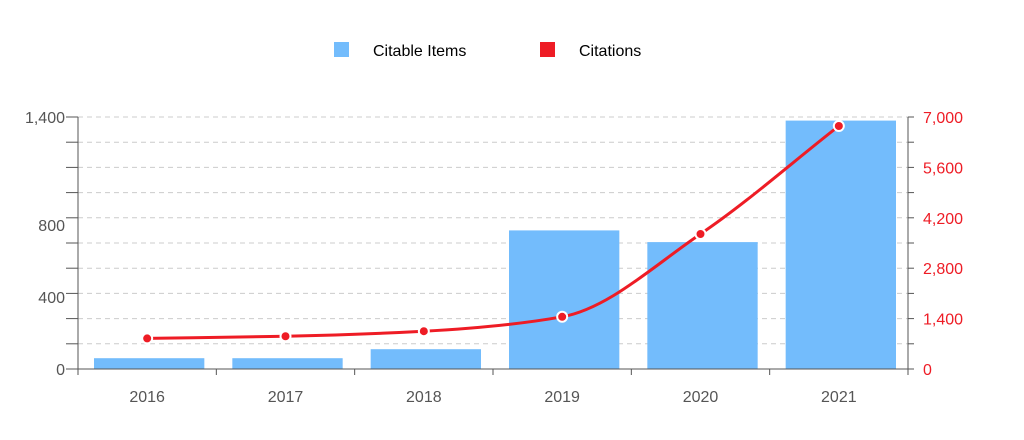 This screenshot has height=440, width=1024. I want to click on y-left-tick-label: 400, so click(51, 298).